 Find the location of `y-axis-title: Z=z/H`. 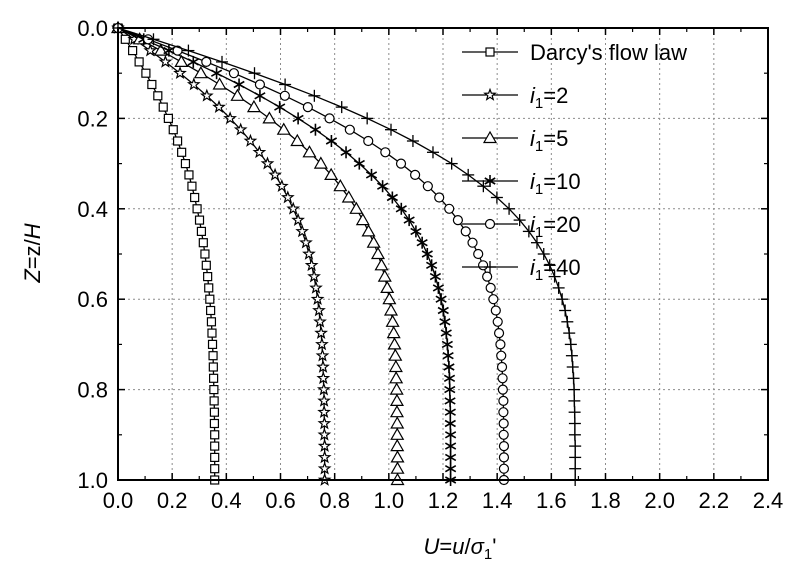

y-axis-title: Z=z/H is located at coordinates (32, 253).